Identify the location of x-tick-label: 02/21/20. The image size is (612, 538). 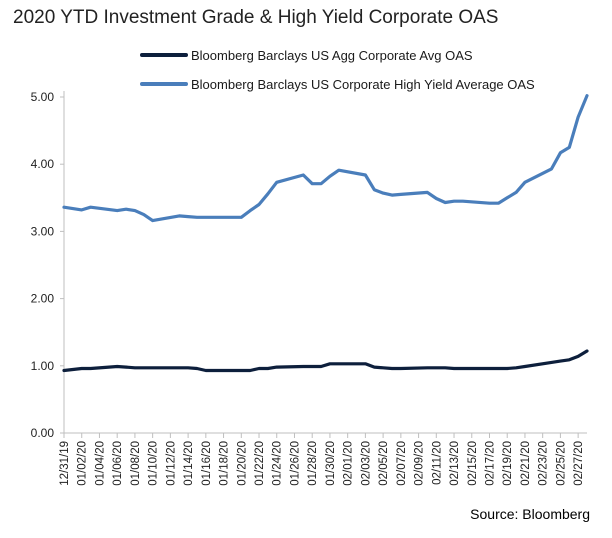
(526, 463).